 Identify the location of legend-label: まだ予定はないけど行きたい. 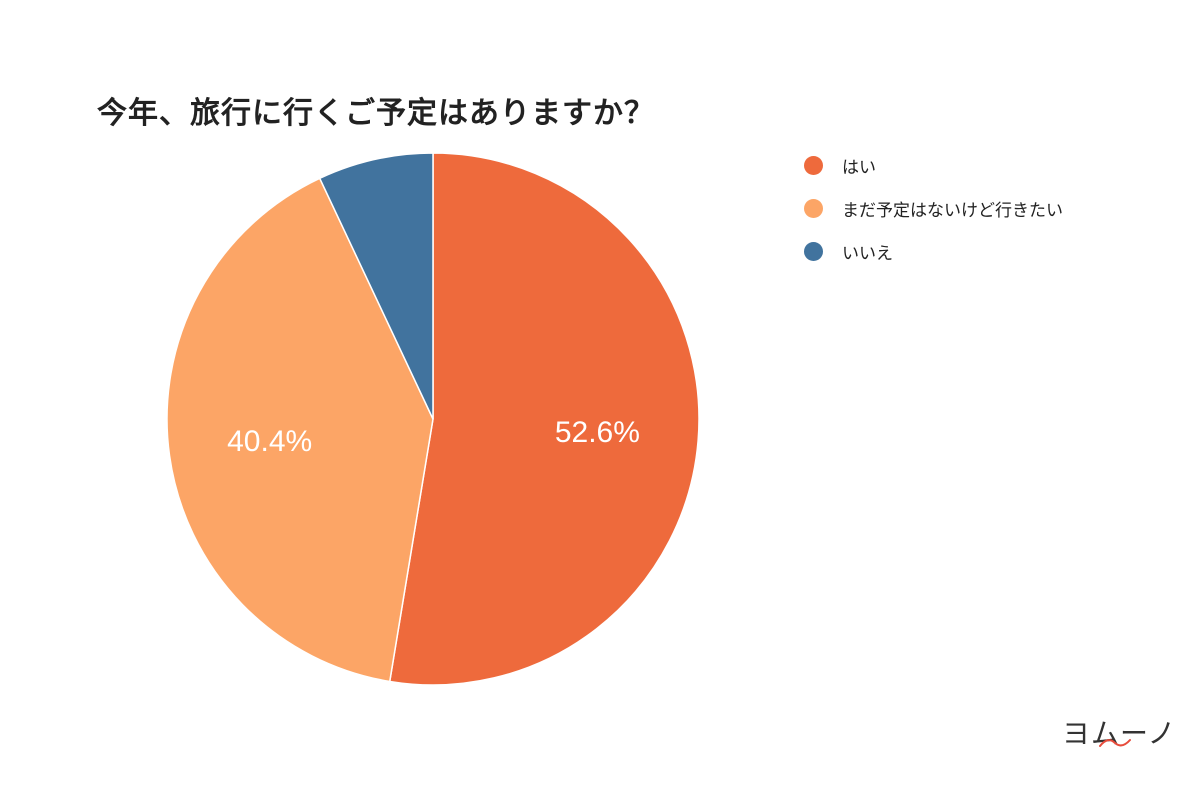
(952, 210).